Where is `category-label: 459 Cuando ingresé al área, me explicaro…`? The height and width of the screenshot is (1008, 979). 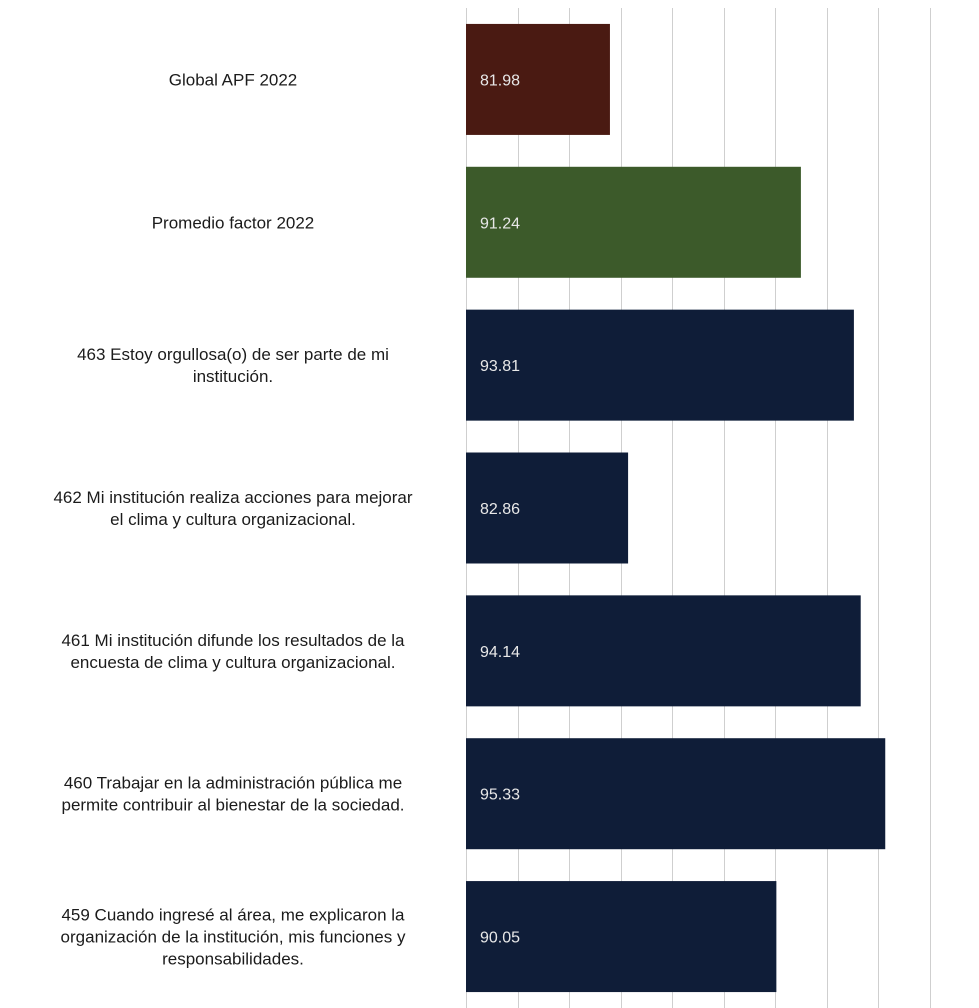 category-label: 459 Cuando ingresé al área, me explicaro… is located at coordinates (233, 937).